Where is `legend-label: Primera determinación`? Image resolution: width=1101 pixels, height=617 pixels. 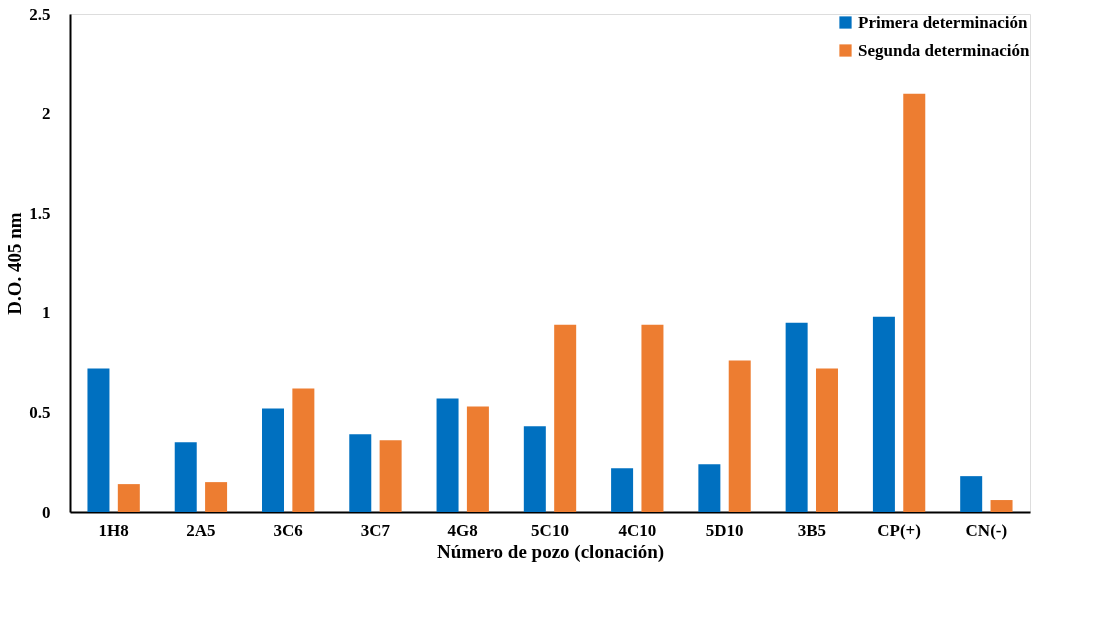
legend-label: Primera determinación is located at coordinates (943, 22).